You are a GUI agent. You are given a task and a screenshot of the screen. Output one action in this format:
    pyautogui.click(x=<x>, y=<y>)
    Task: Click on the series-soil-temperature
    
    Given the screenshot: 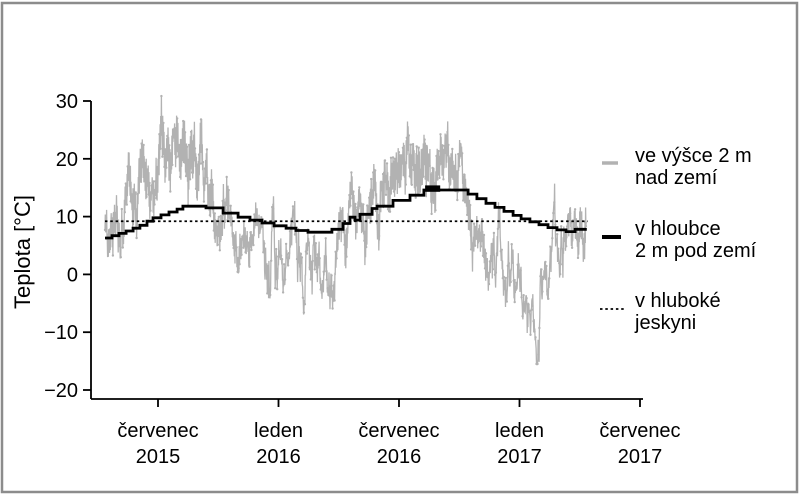 What is the action you would take?
    pyautogui.click(x=346, y=214)
    